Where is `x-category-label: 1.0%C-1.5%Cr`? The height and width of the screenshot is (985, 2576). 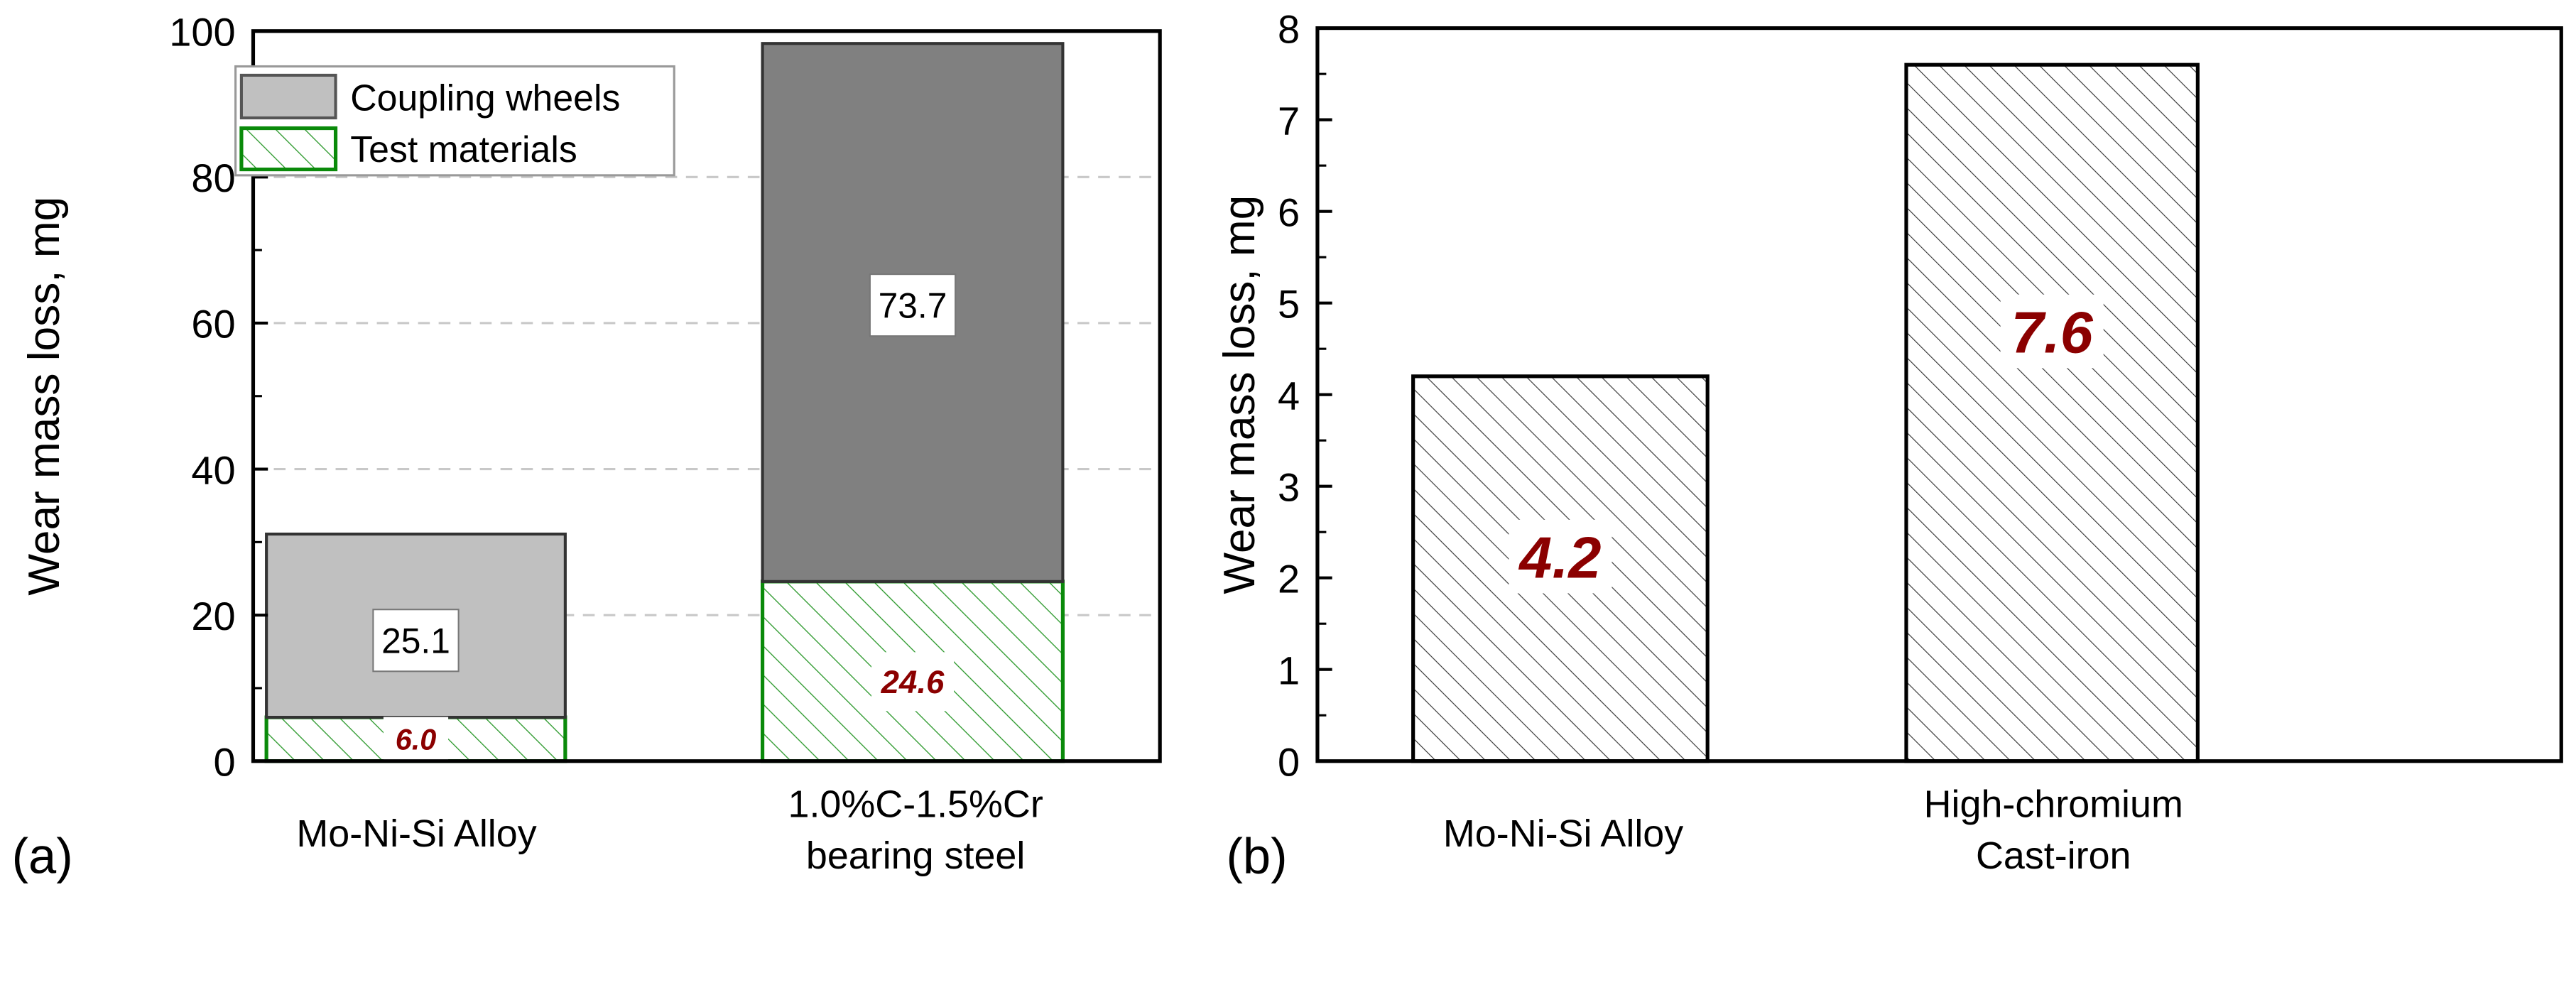 x-category-label: 1.0%C-1.5%Cr is located at coordinates (916, 804).